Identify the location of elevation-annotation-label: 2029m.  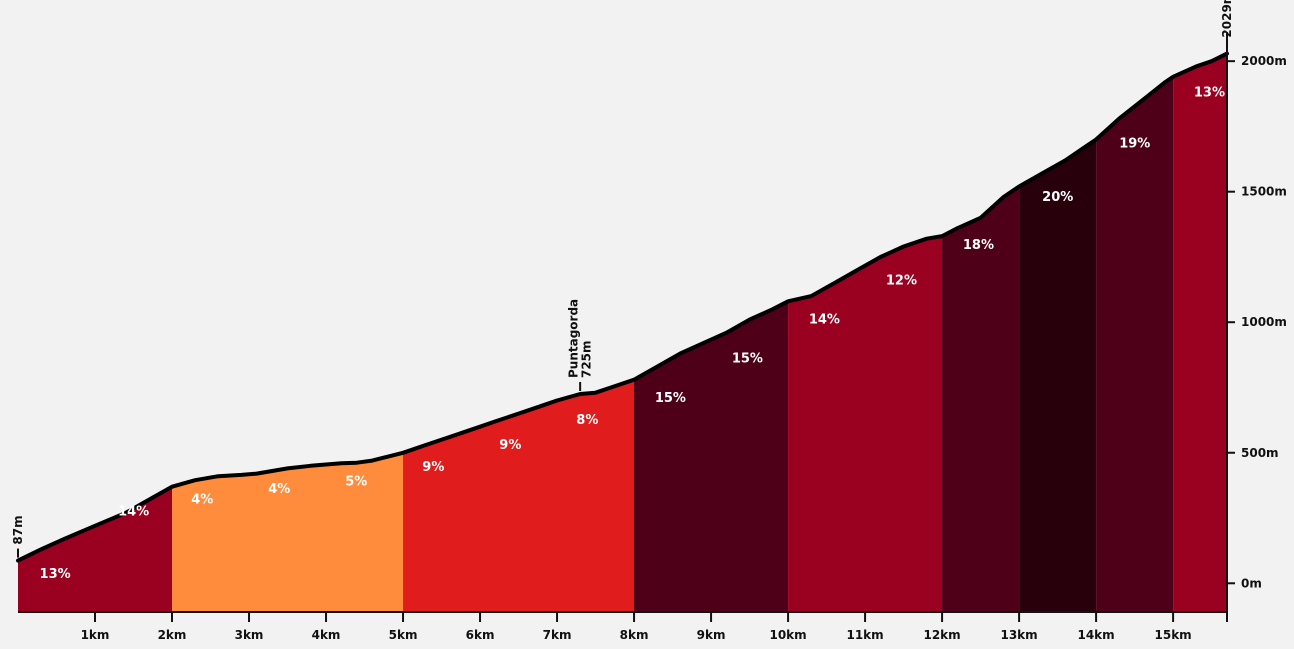
(1227, 19).